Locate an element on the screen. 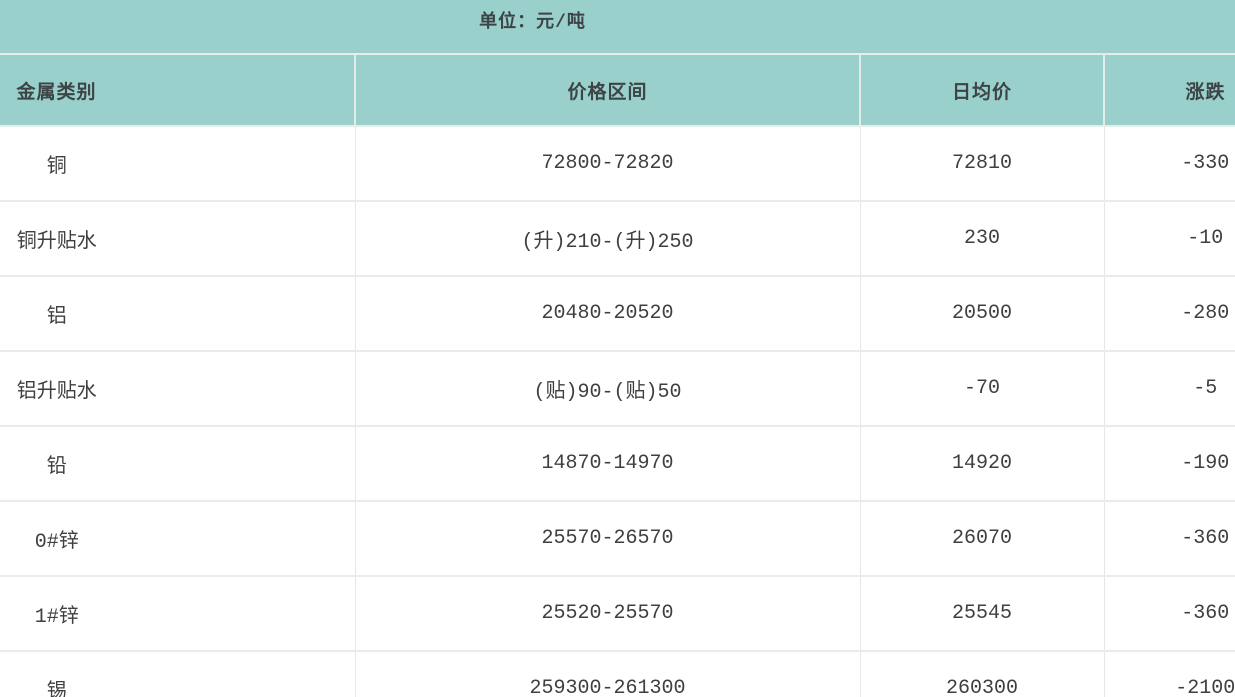  col-header-price-range: 价格区间 is located at coordinates (608, 91).